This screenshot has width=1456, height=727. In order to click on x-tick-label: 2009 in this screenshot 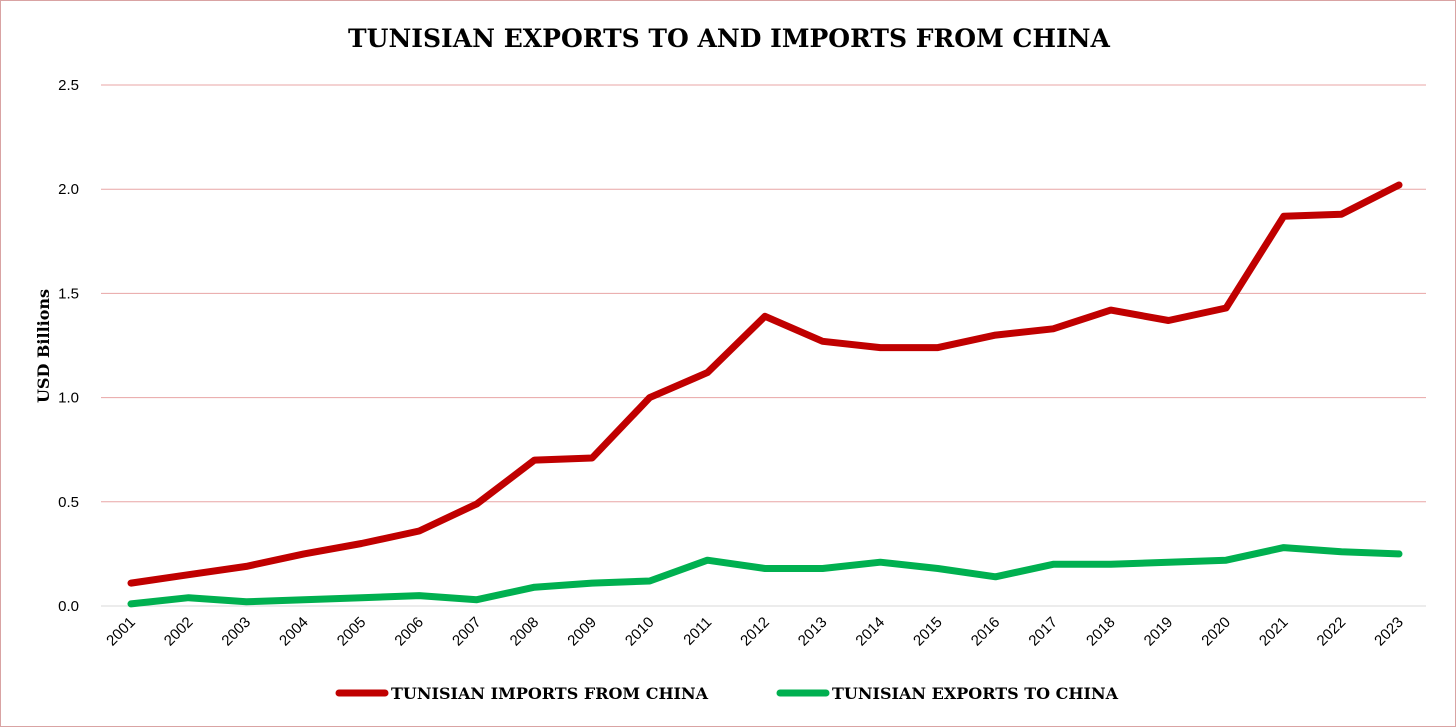, I will do `click(582, 632)`.